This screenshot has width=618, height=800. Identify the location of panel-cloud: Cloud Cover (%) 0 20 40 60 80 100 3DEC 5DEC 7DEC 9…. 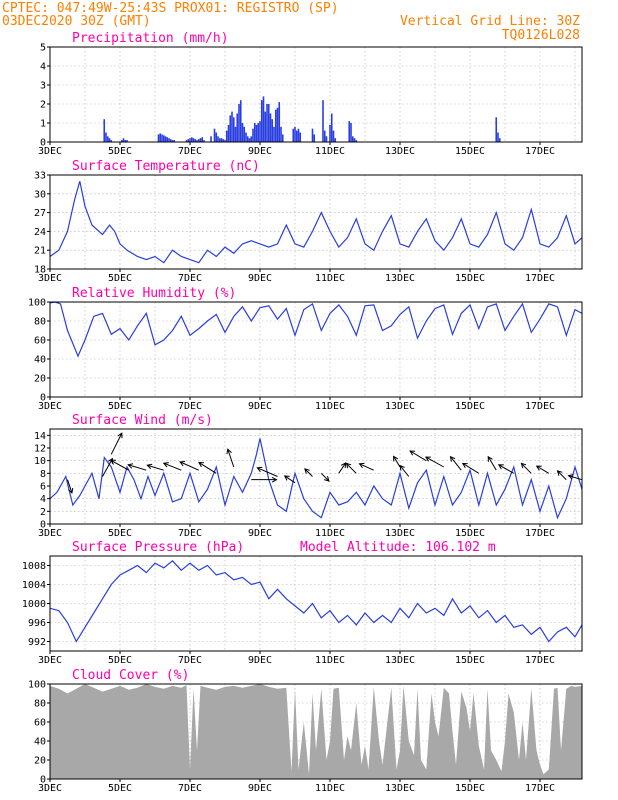
(305, 731).